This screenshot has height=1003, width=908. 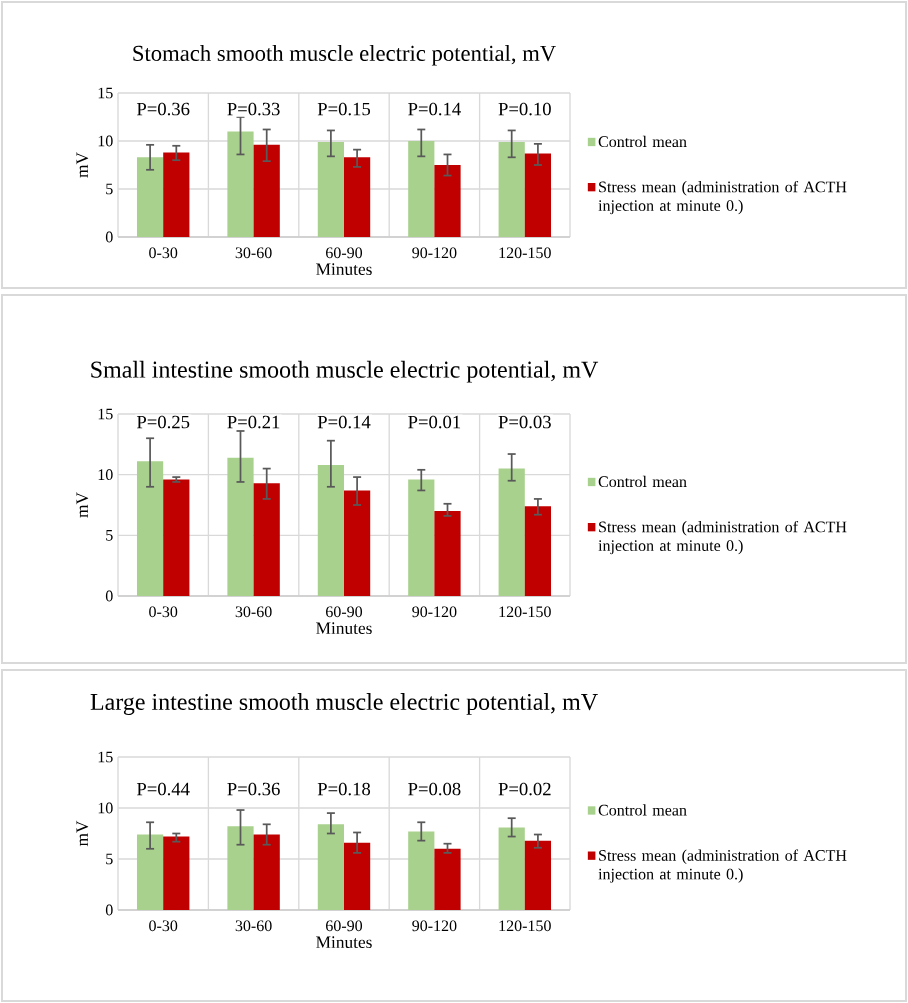 What do you see at coordinates (434, 422) in the screenshot?
I see `annotation: P=0.01` at bounding box center [434, 422].